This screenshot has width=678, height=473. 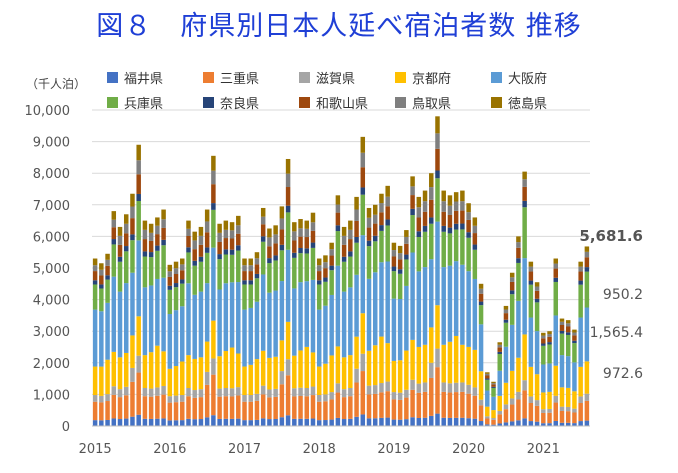 I want to click on y-tick-label: 5,000, so click(x=51, y=269).